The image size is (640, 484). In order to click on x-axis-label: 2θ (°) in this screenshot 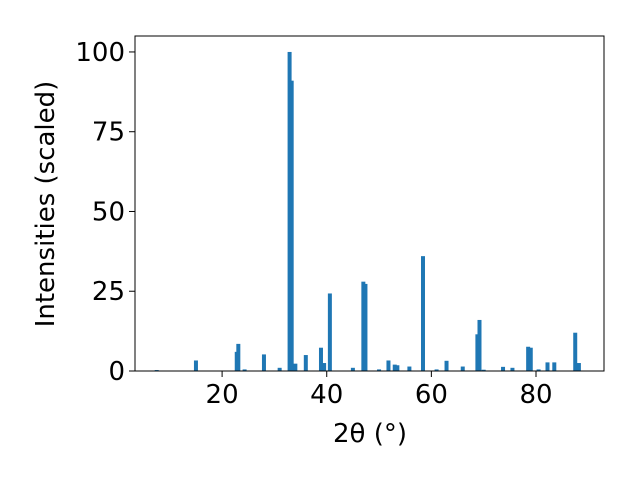, I will do `click(370, 434)`.